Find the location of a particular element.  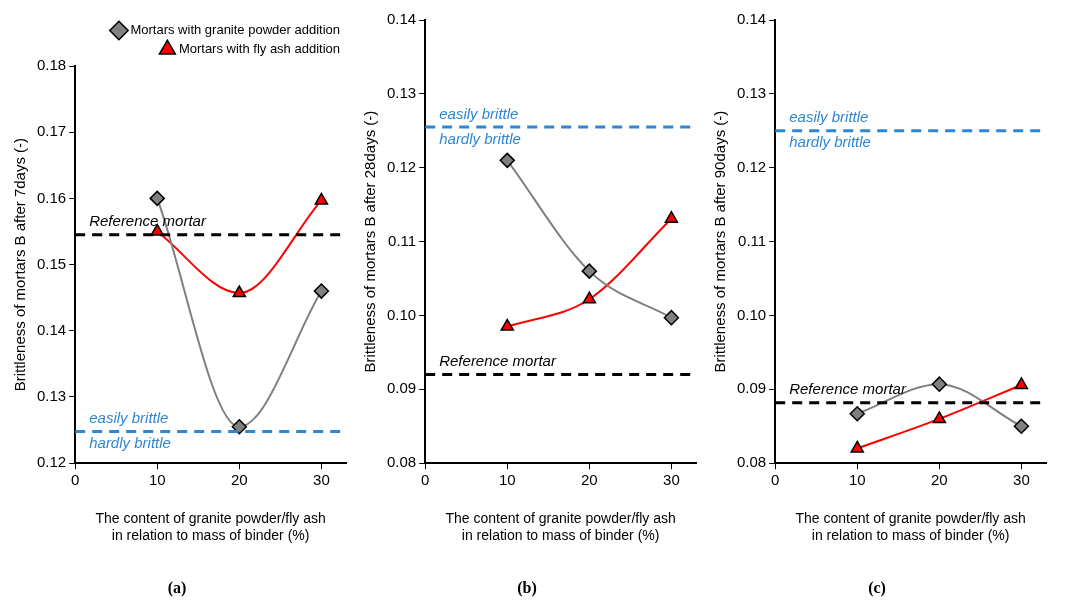

y-tick-label: 0.16 is located at coordinates (51, 197).